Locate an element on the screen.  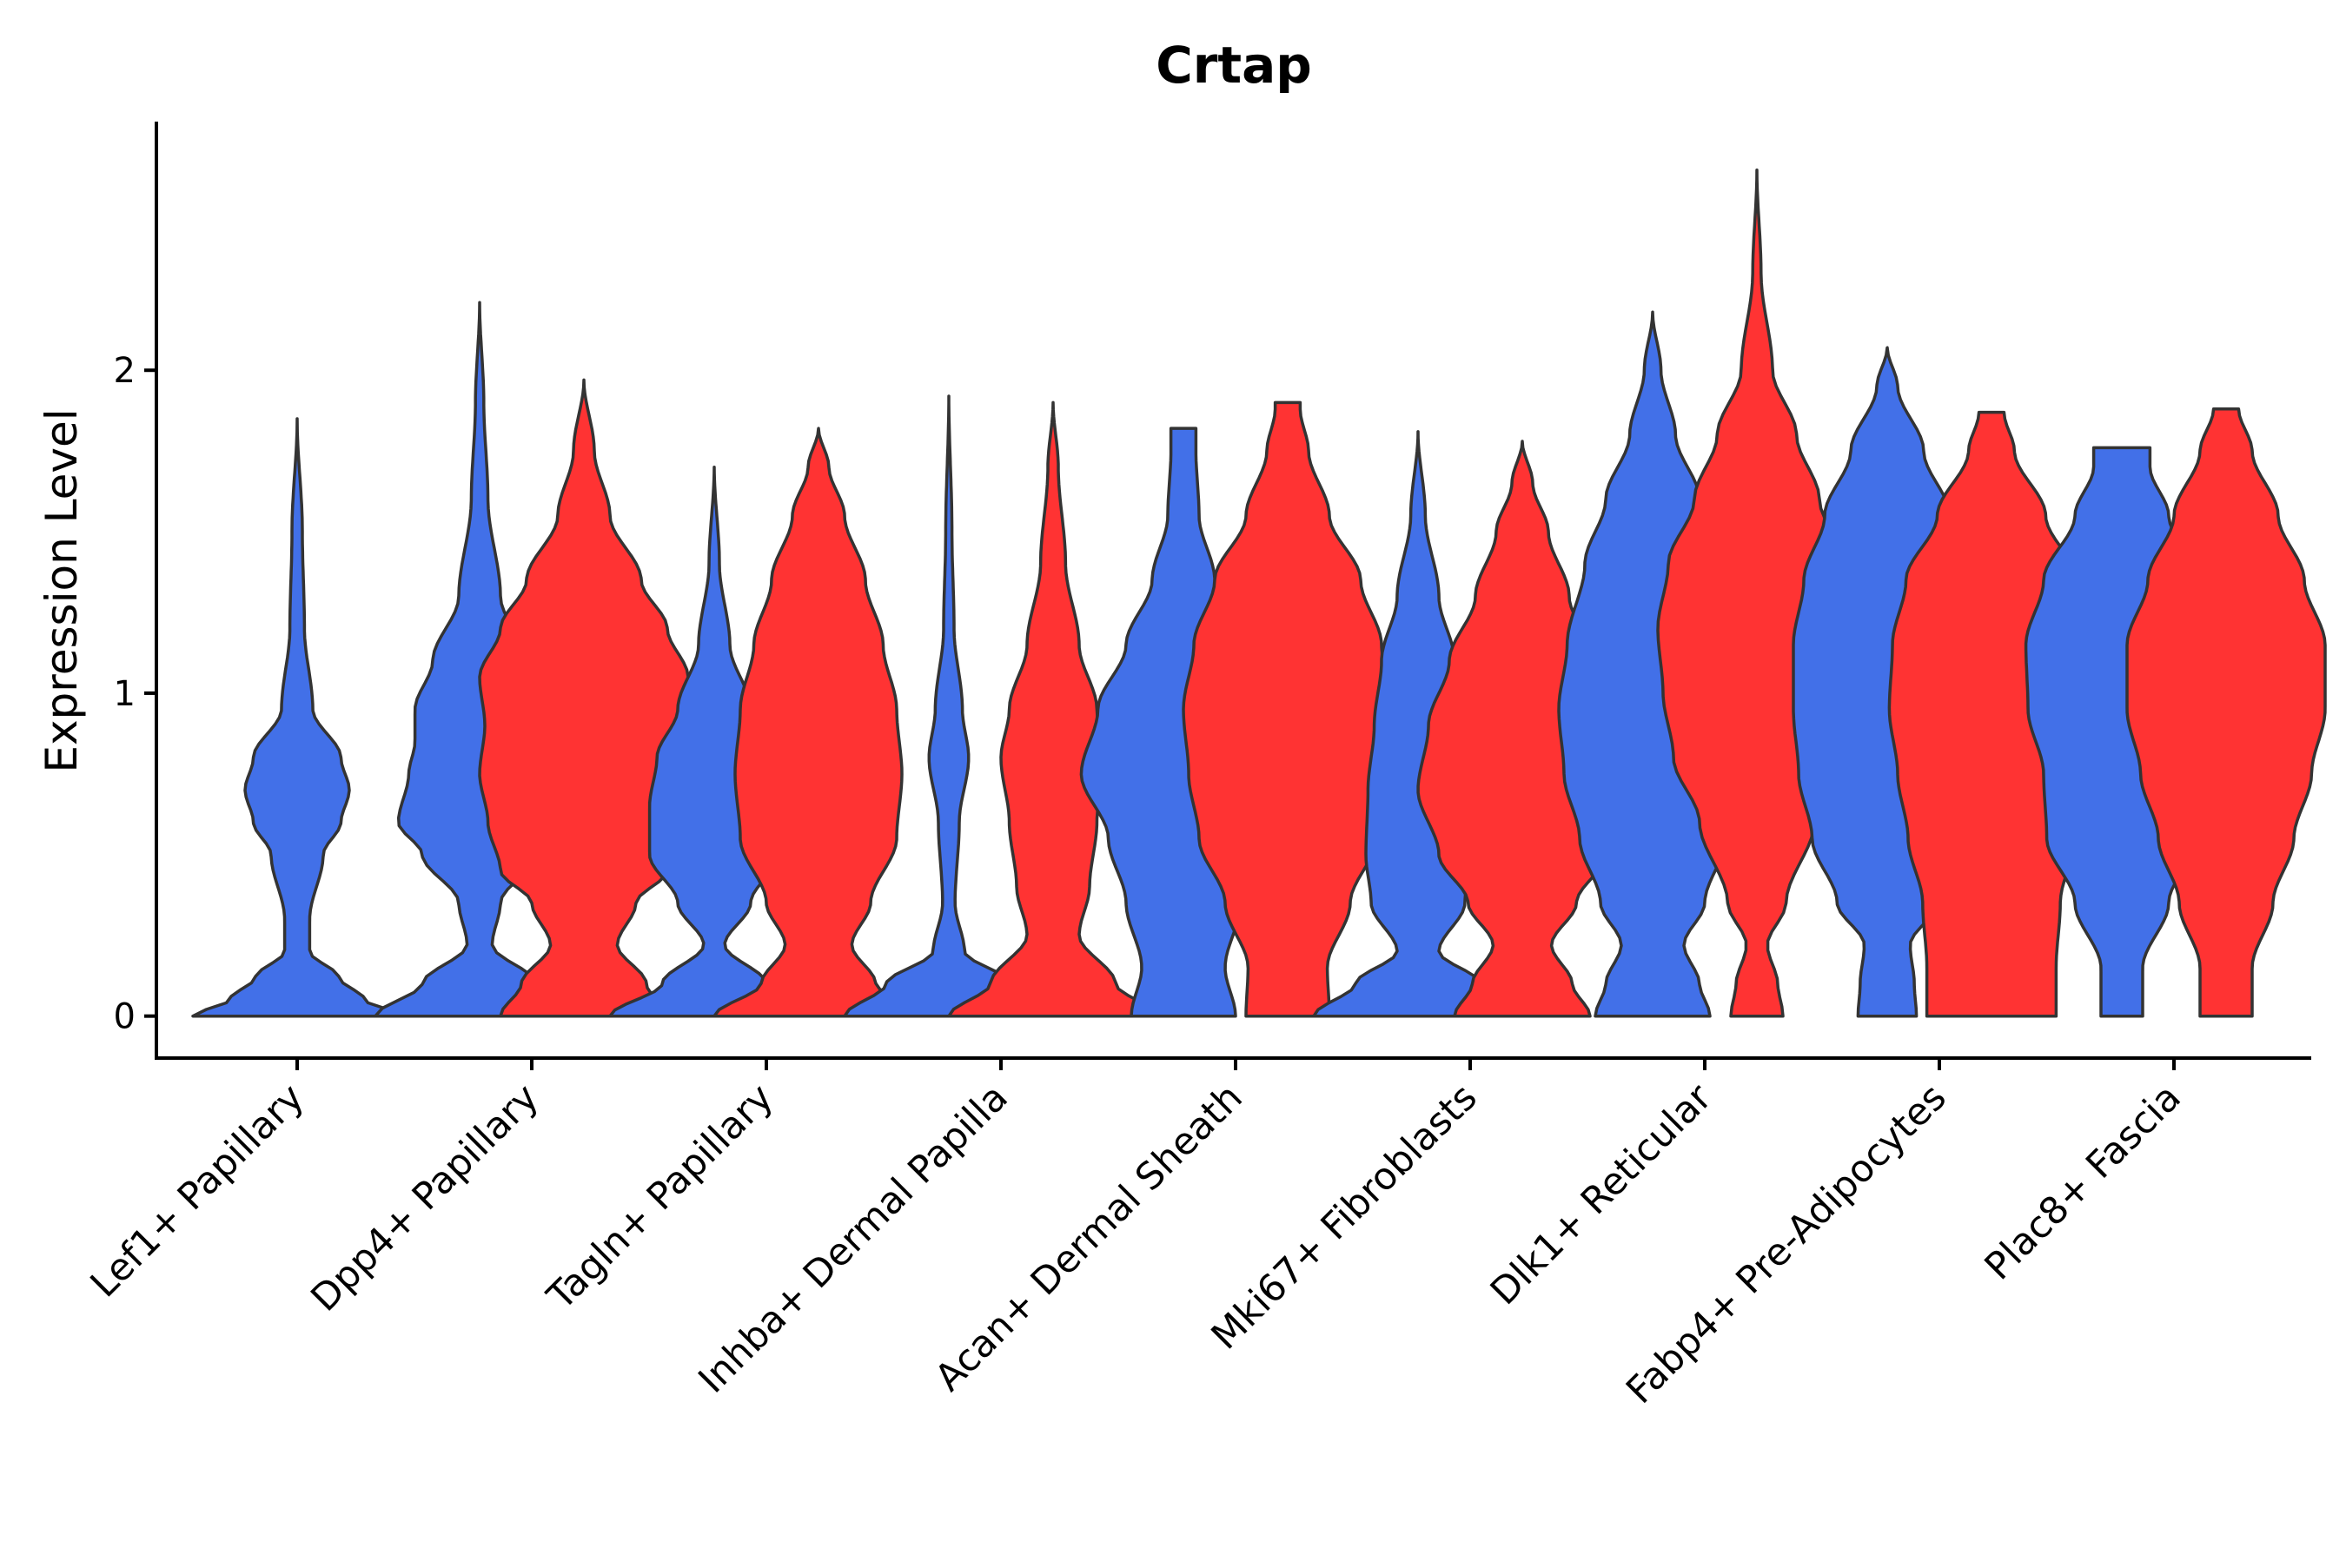
y-axis-label: Expression Level is located at coordinates (62, 590).